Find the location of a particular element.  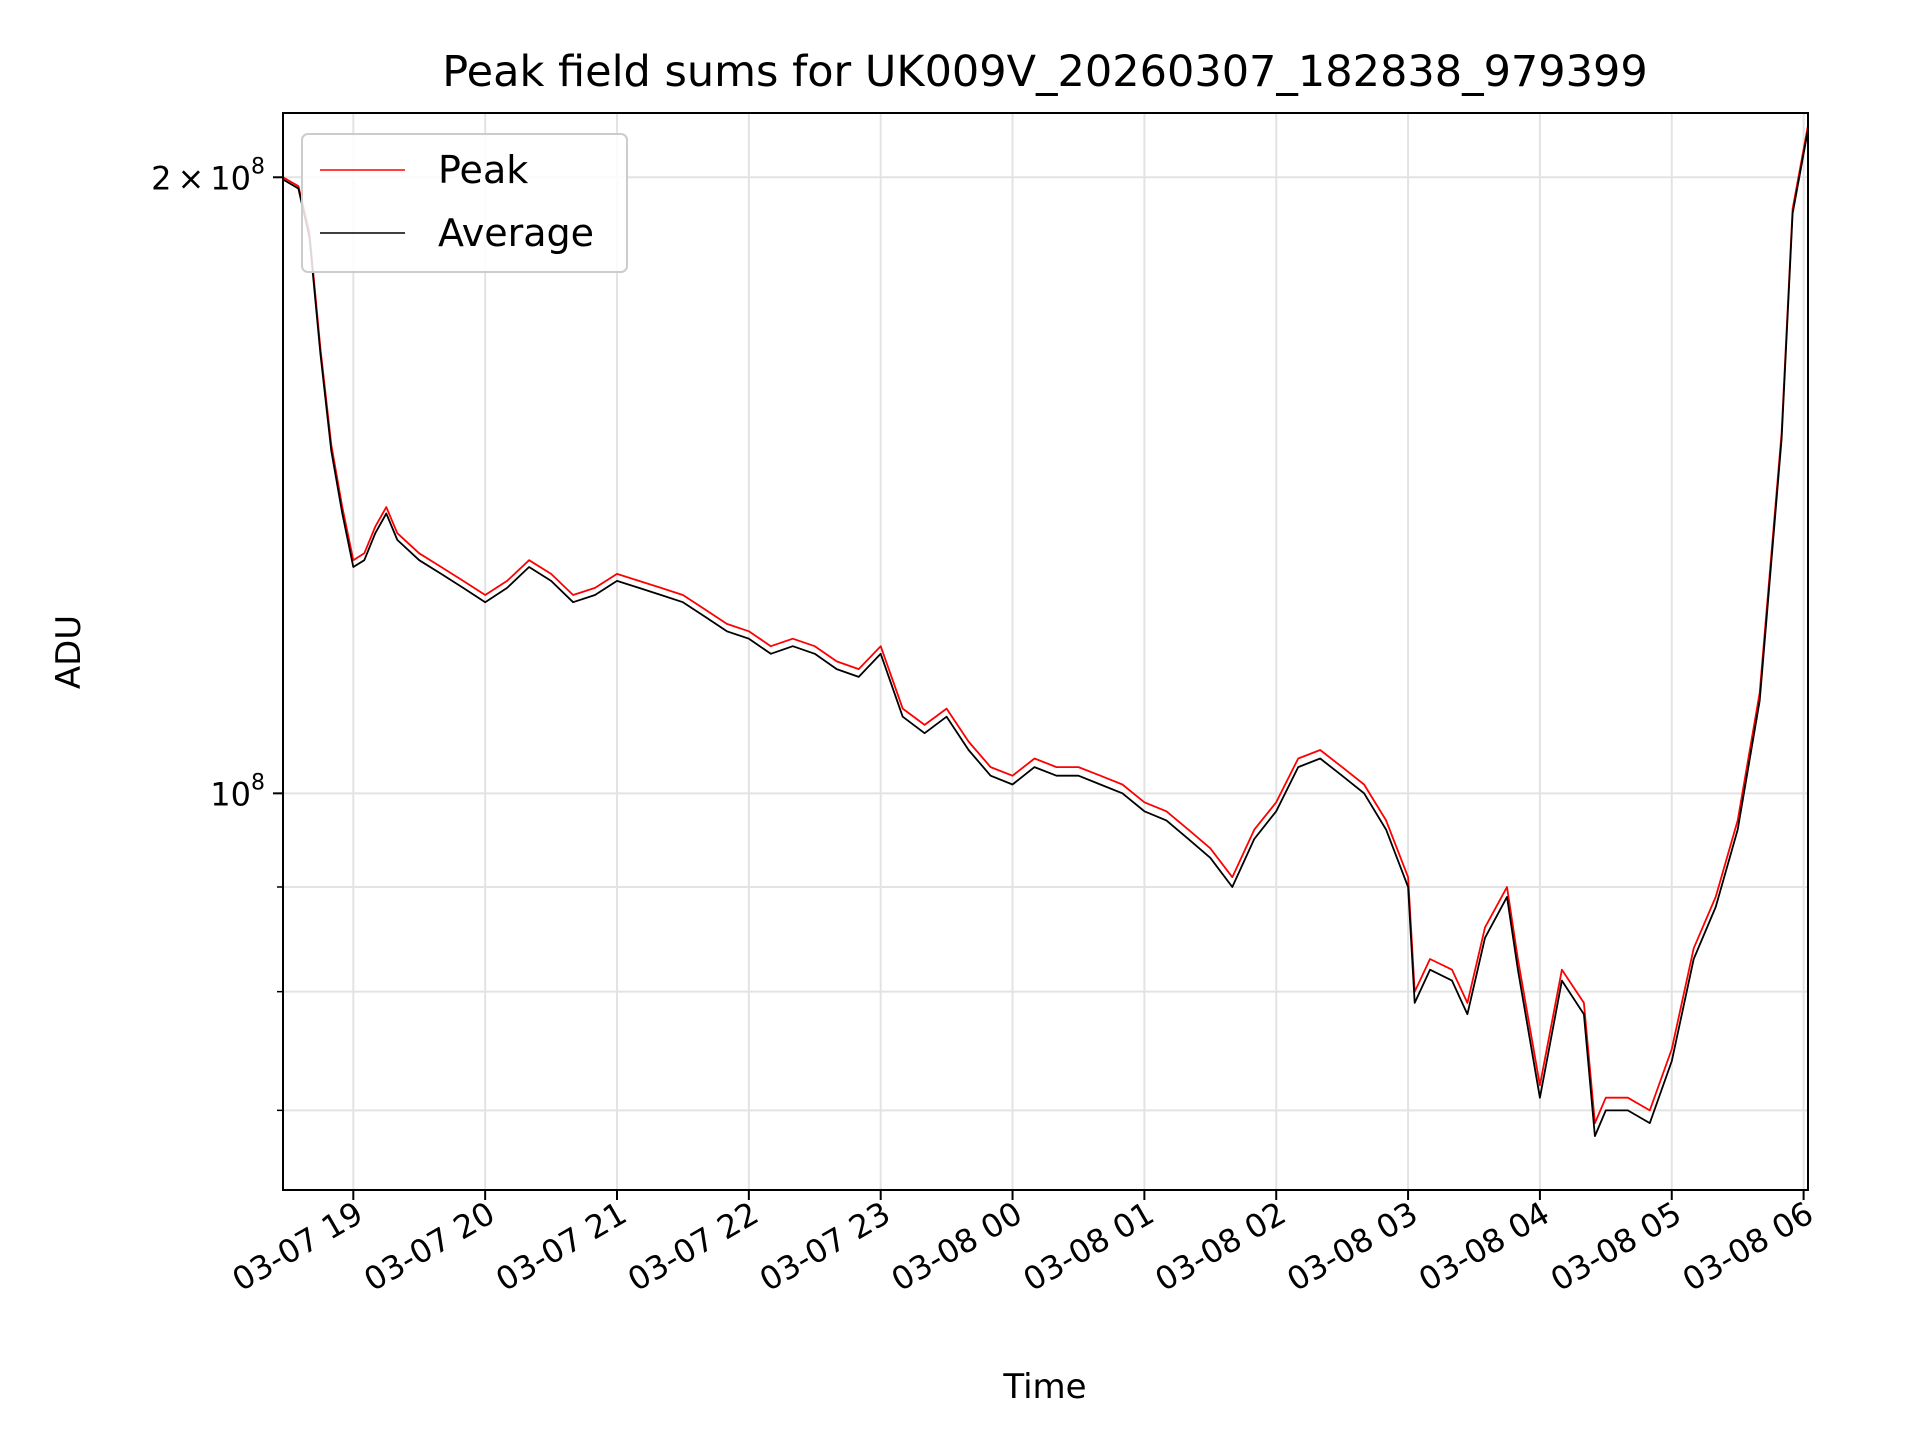

legend: Peak Average is located at coordinates (464, 203).